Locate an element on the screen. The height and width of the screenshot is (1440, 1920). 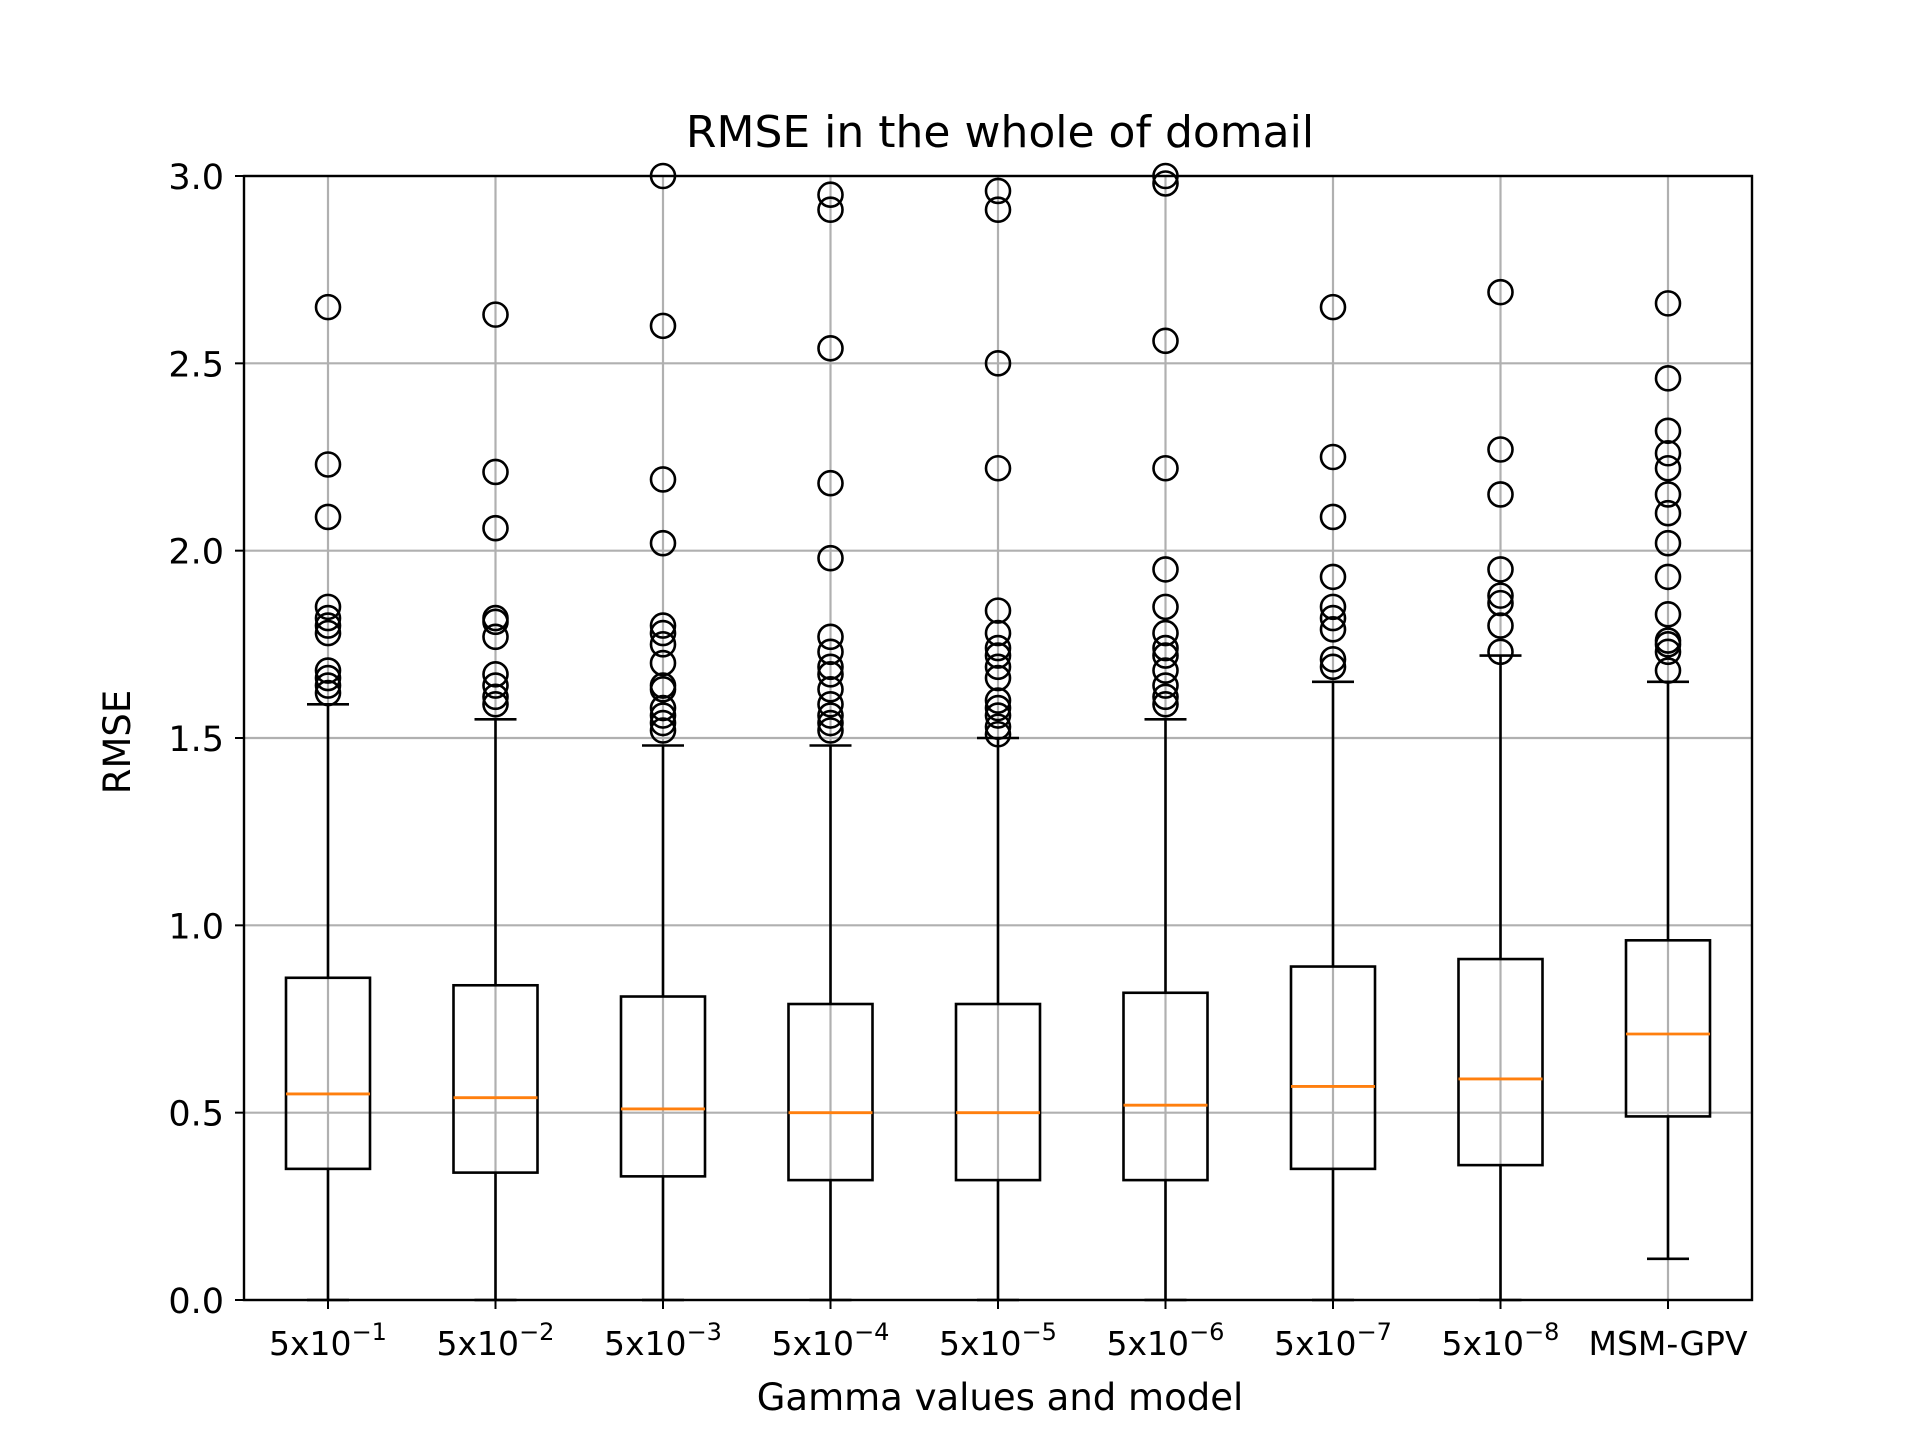
x-tick-label: 5x10⁻⁴ is located at coordinates (831, 1340).